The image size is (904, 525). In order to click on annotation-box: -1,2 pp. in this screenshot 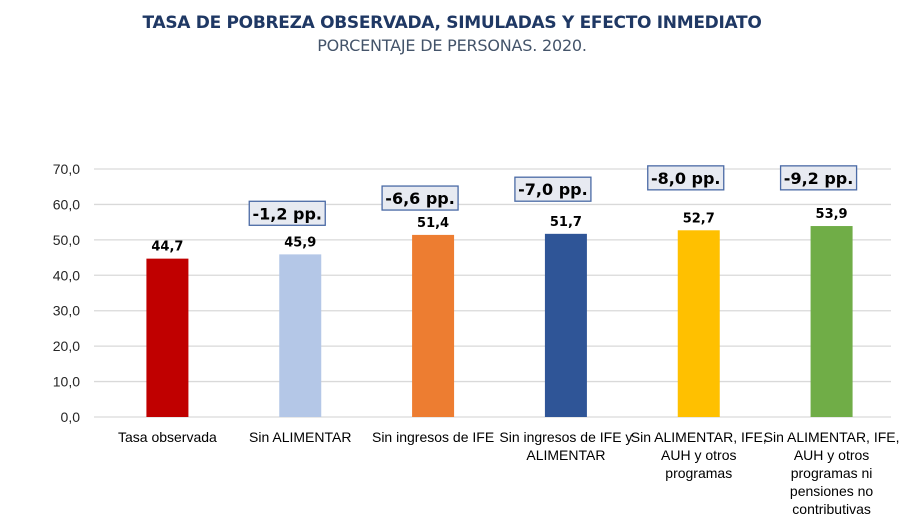, I will do `click(287, 213)`.